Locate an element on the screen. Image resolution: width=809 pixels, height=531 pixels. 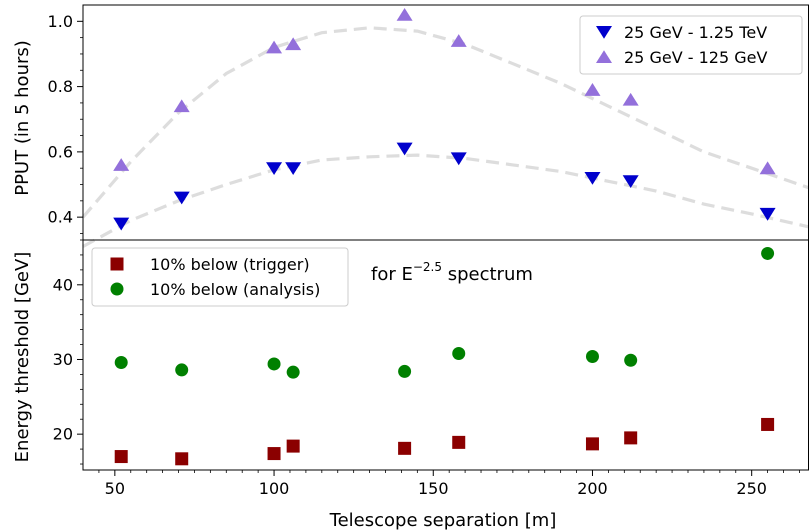
spectrum-annotation: for E−2.5 spectrum is located at coordinates (452, 272).